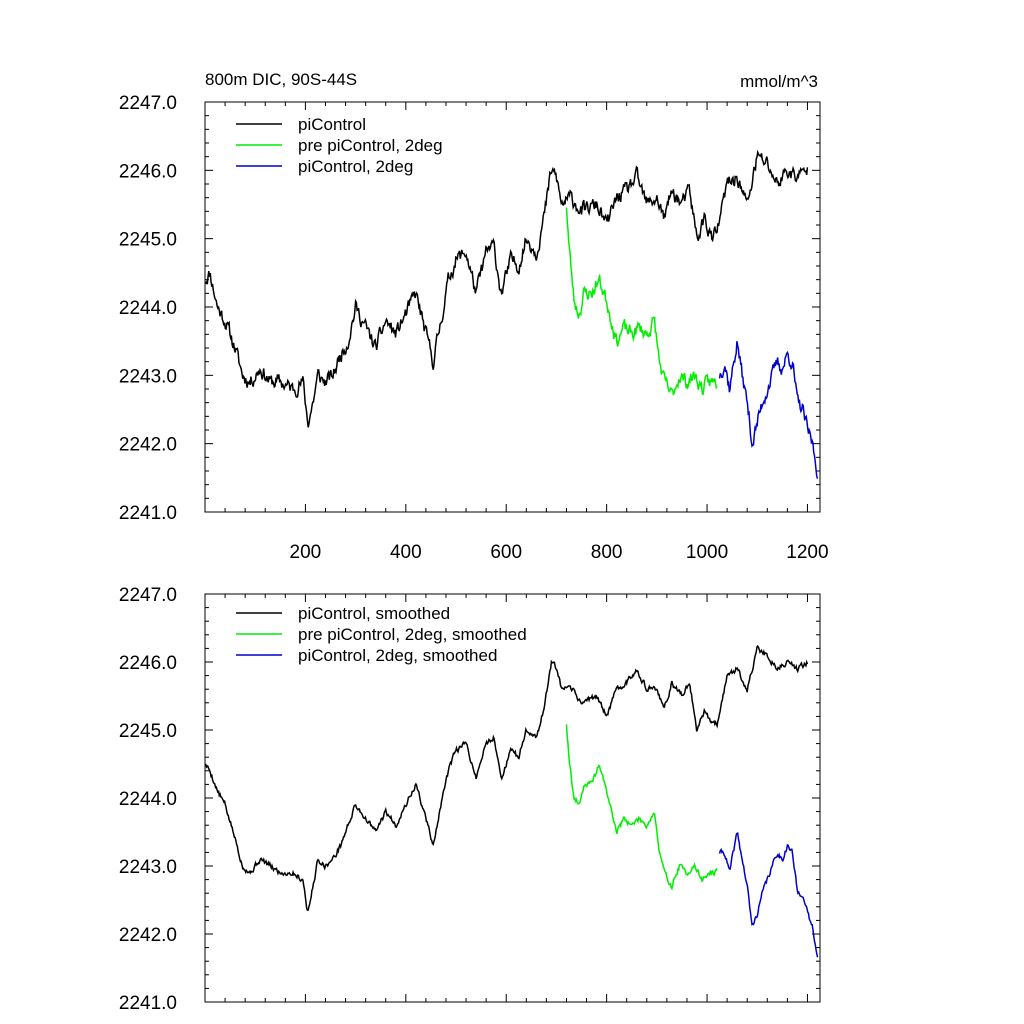  I want to click on legend-item: piControl, 2deg, smoothed, so click(366, 655).